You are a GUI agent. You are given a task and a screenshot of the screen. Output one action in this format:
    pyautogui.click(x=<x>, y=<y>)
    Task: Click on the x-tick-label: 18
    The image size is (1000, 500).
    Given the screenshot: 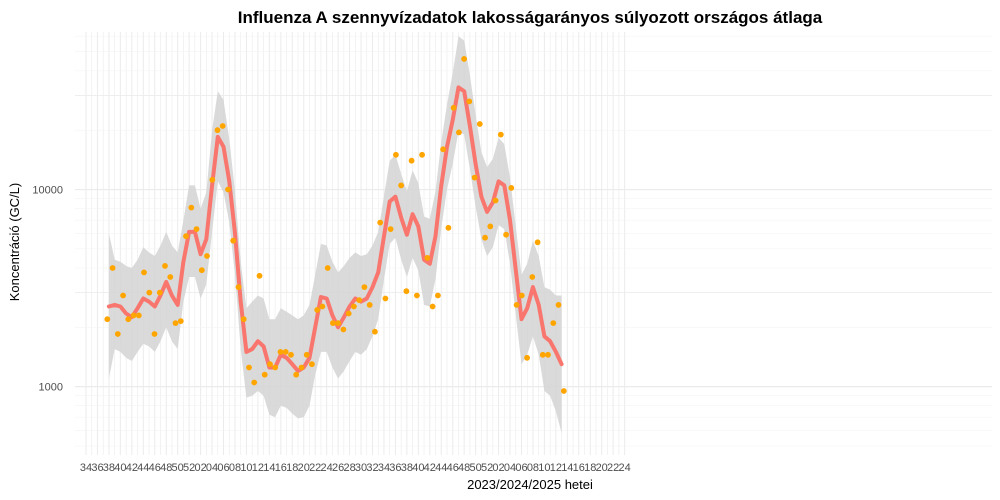 What is the action you would take?
    pyautogui.click(x=590, y=468)
    